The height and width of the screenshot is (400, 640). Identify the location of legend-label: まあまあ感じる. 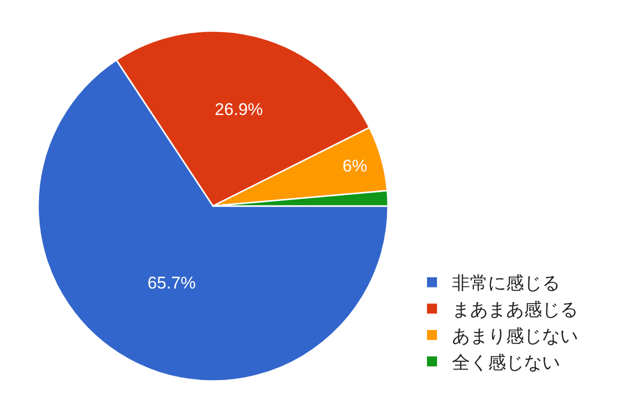
(515, 310).